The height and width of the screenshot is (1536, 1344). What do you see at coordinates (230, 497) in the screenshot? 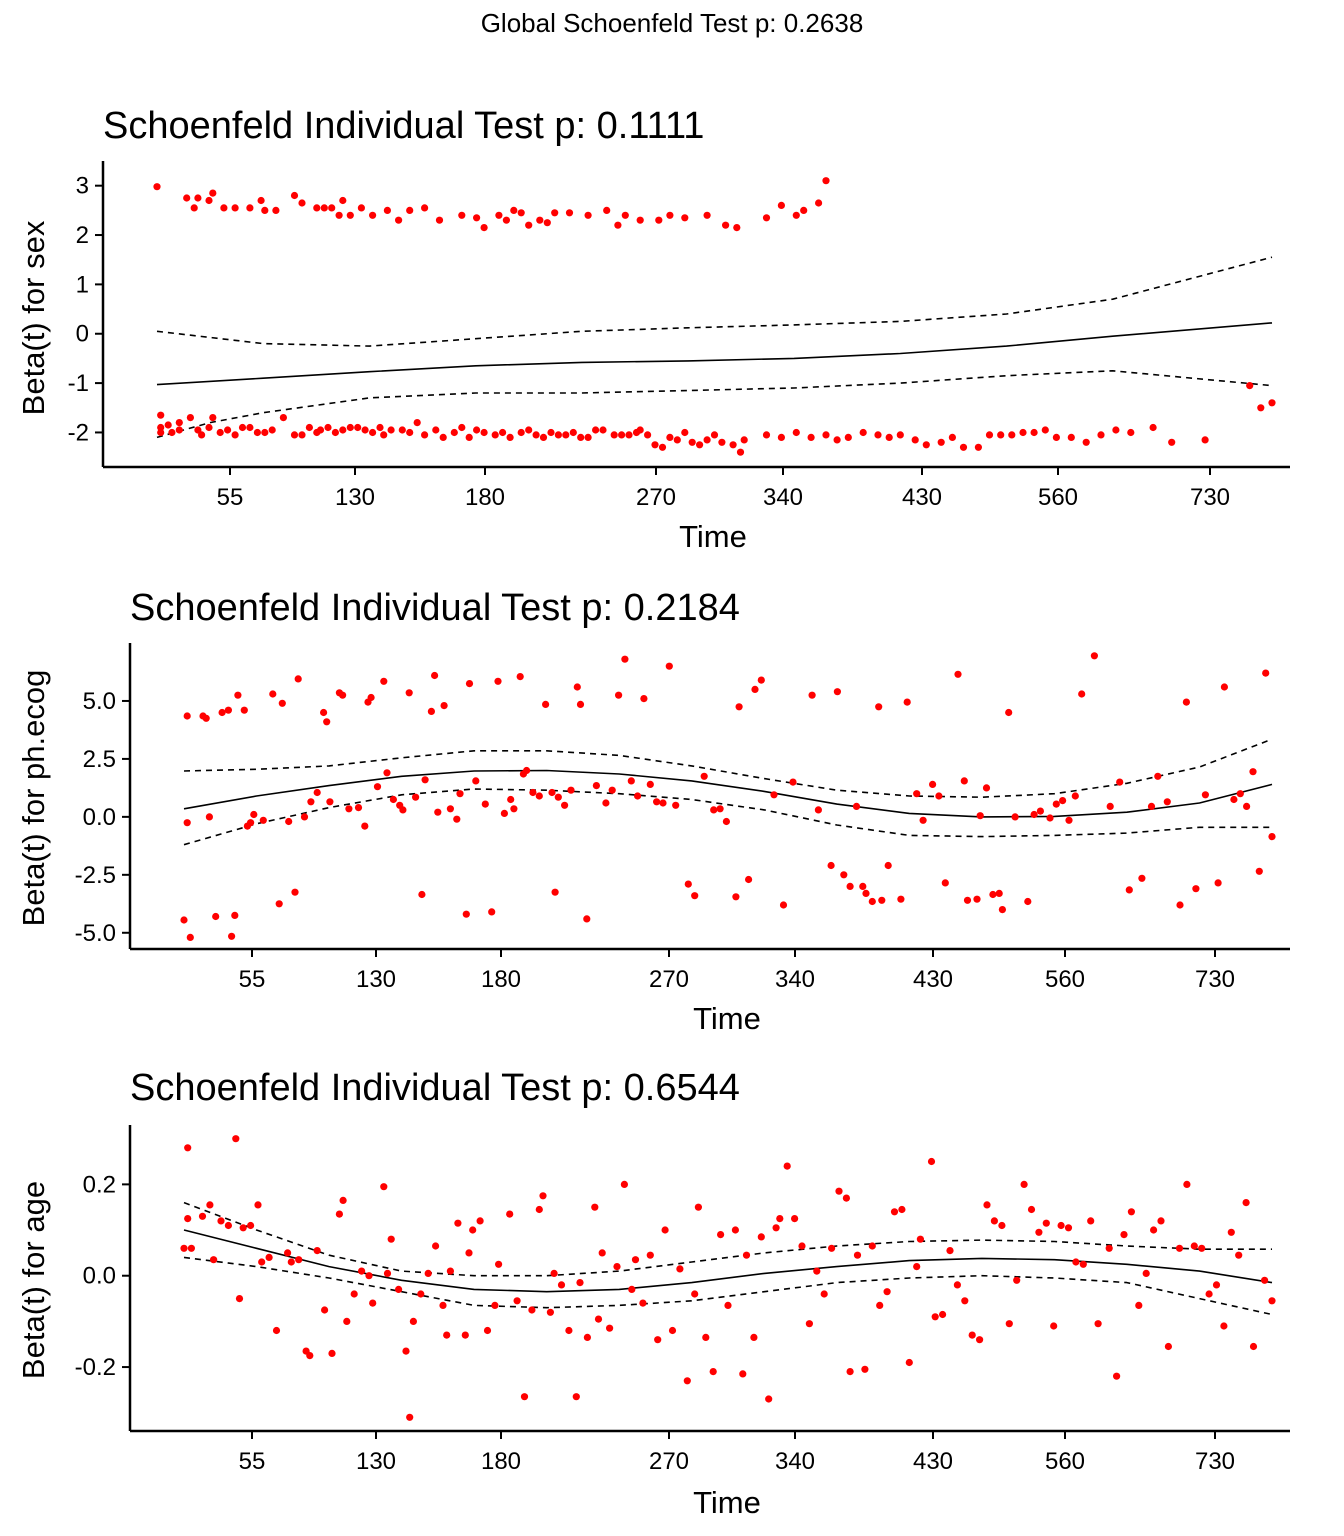
I see `x-tick-label: 55` at bounding box center [230, 497].